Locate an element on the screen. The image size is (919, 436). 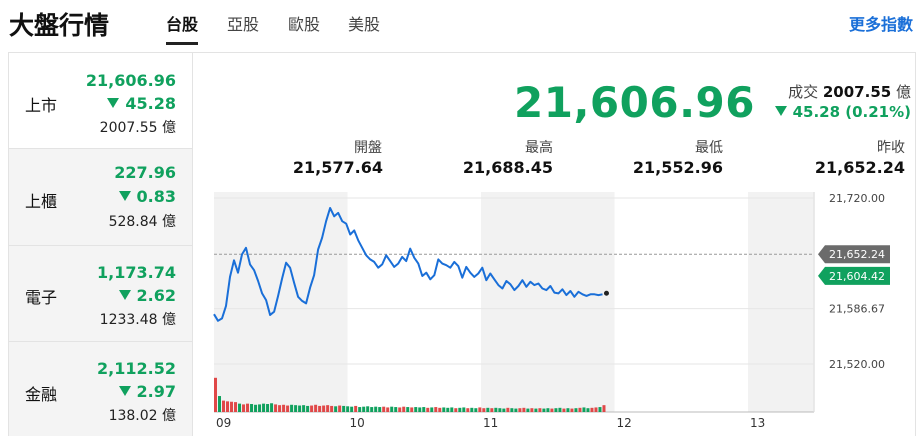
tab-europe: 歐股 is located at coordinates (304, 24).